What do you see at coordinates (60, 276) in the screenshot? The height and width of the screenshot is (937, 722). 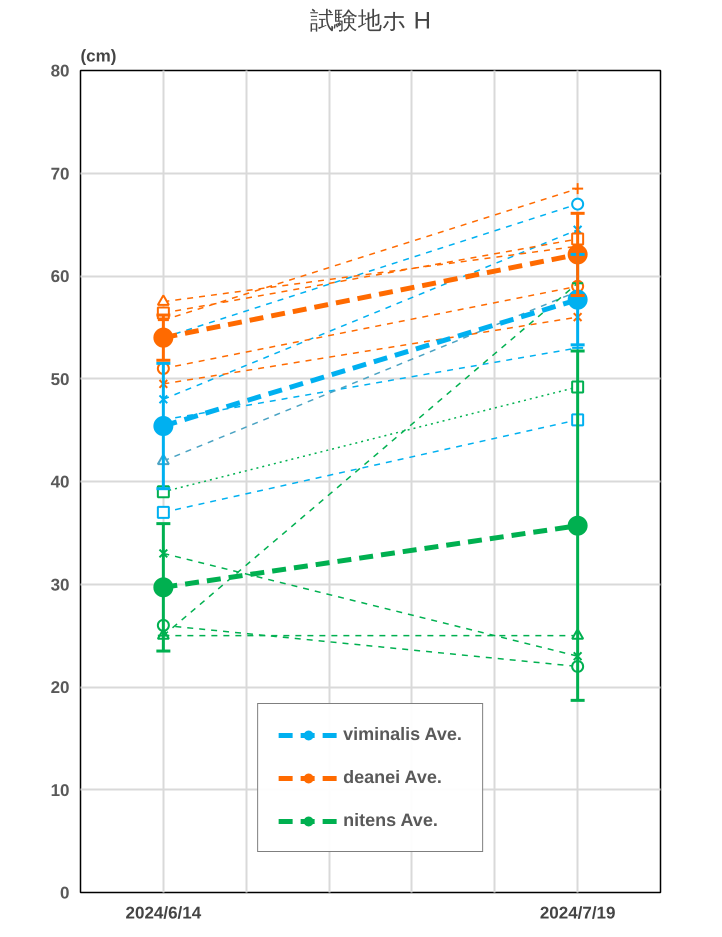 I see `y-tick-label: 60` at bounding box center [60, 276].